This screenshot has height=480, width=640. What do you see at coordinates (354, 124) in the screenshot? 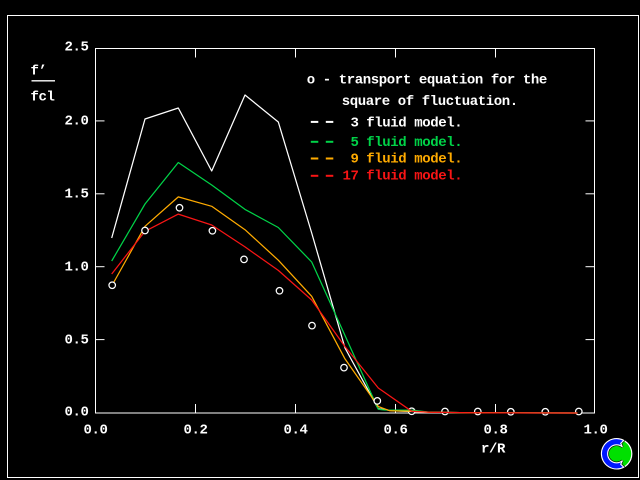
I see `svg-text: 3` at bounding box center [354, 124].